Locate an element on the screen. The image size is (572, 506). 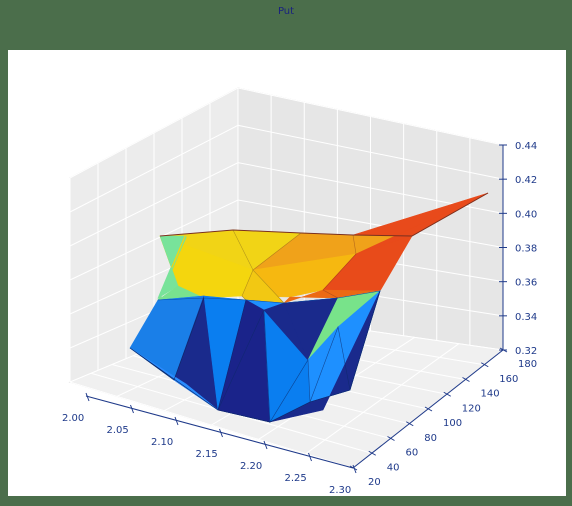
z-tick-label: 0.40 is located at coordinates (526, 214).